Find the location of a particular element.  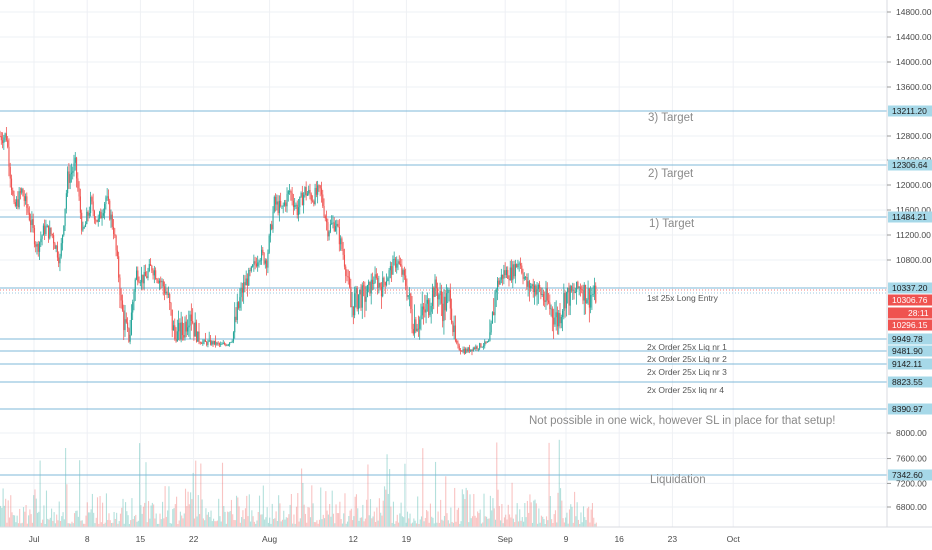

level-annotation: 1) Target is located at coordinates (672, 224).